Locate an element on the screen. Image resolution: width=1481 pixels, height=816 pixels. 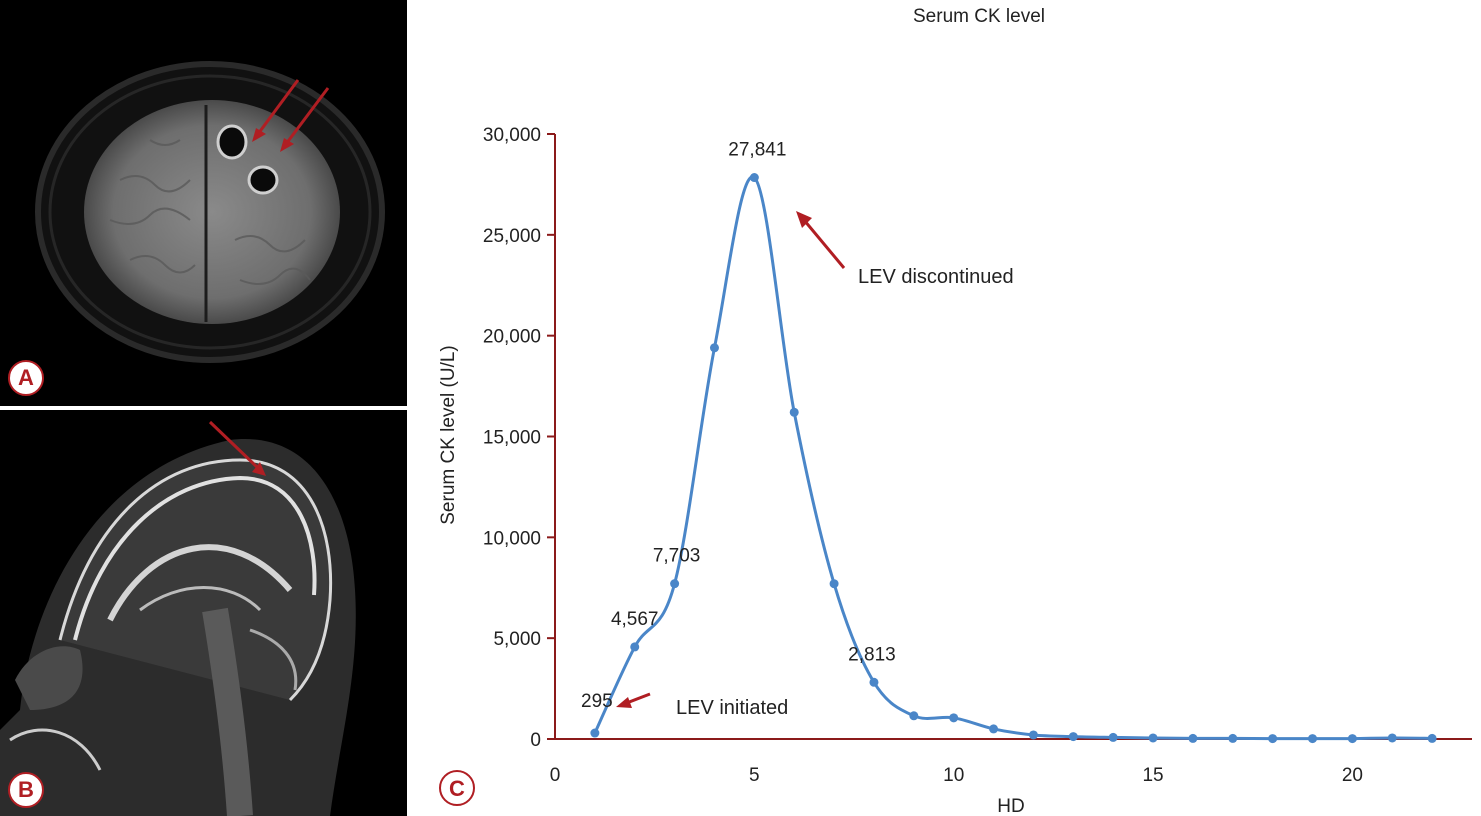
x-tick-label: 20 is located at coordinates (1352, 775).